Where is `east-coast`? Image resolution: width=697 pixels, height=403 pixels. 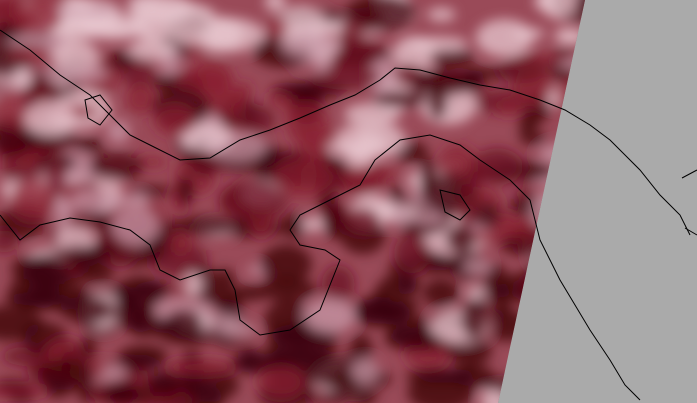 east-coast is located at coordinates (689, 202).